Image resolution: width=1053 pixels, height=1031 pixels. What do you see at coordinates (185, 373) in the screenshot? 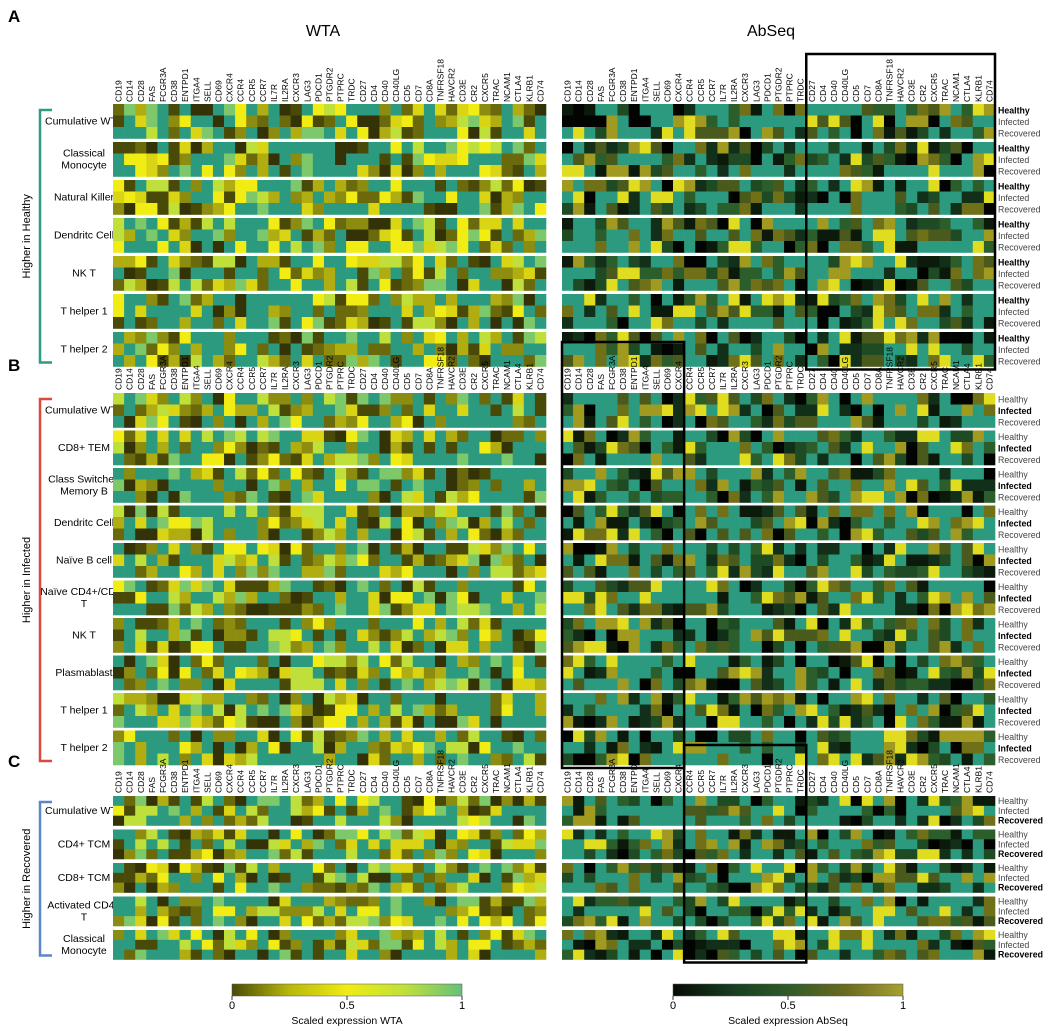
I see `gene-label-wta: ENTPD1` at bounding box center [185, 373].